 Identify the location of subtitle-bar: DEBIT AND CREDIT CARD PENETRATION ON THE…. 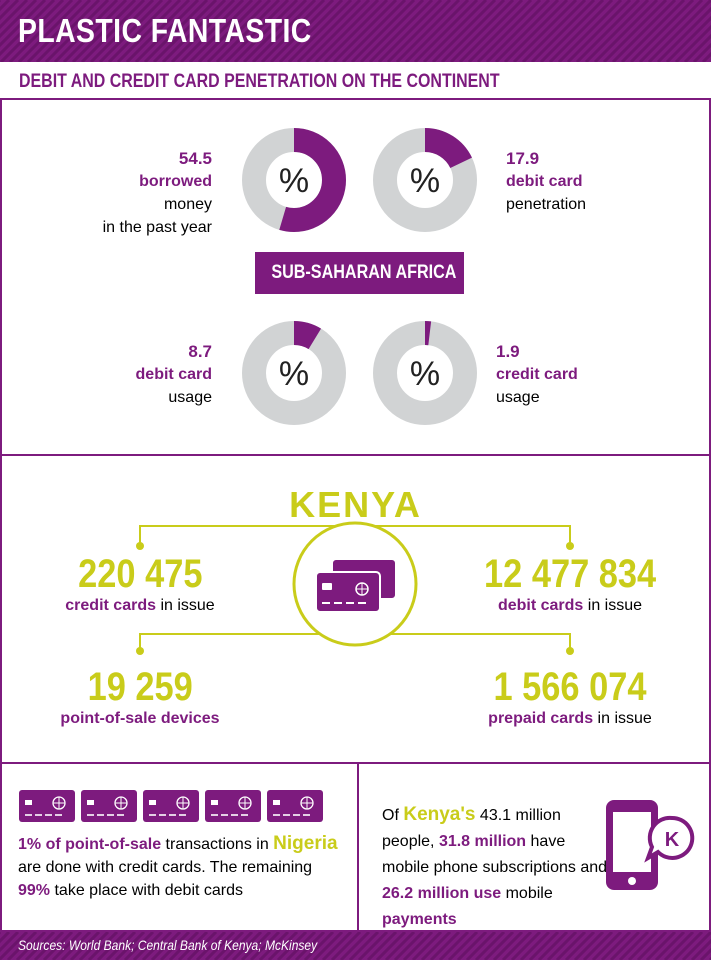
(355, 81).